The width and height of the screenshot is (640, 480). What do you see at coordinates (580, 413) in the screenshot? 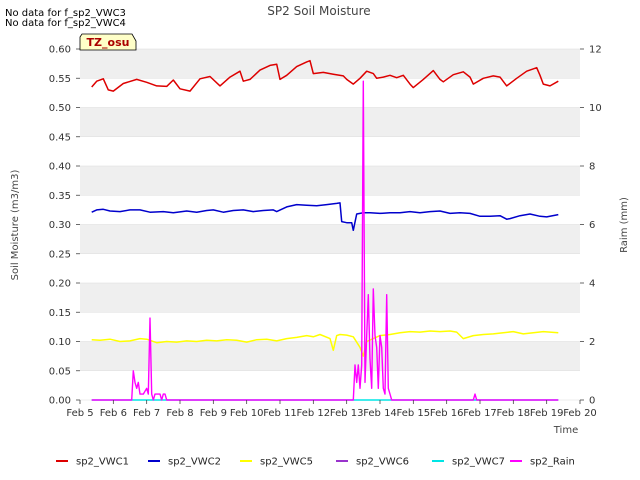
I see `x-tick-label: Feb 20` at bounding box center [580, 413].